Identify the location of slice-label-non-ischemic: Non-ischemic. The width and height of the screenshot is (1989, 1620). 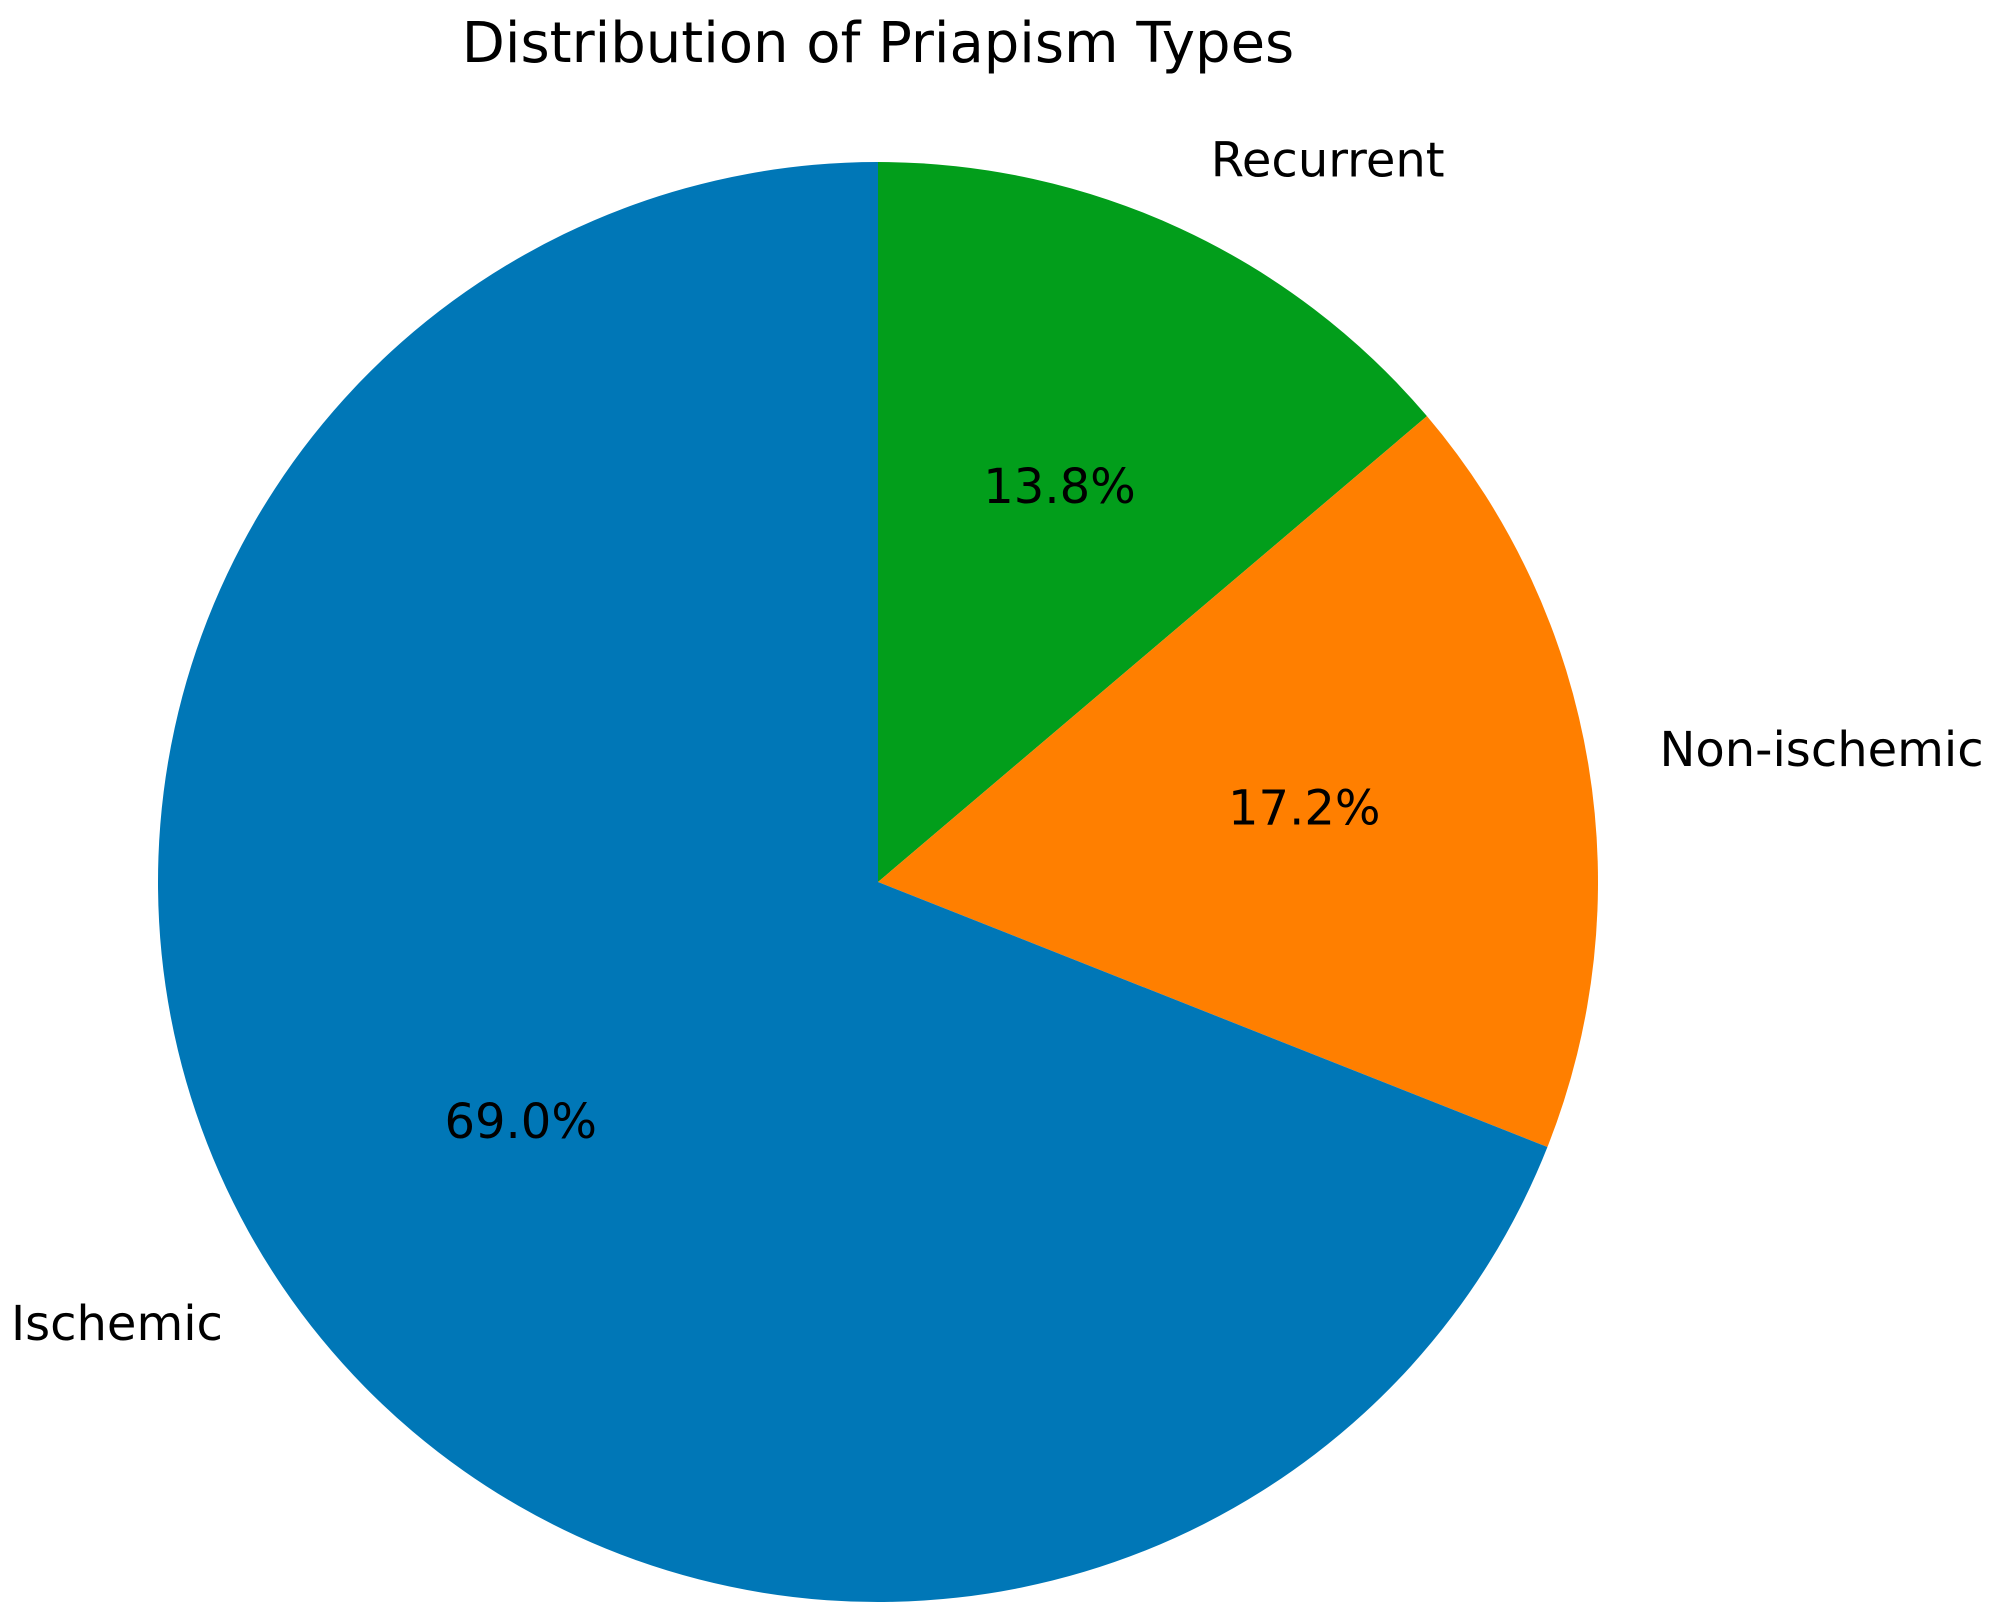
(1821, 750).